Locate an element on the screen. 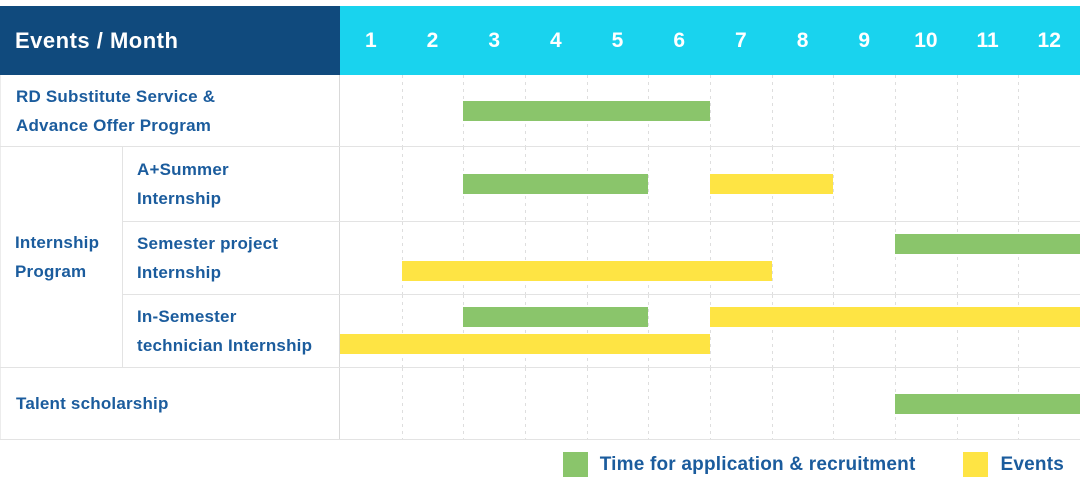 This screenshot has width=1080, height=494. row-label-a-summer-internship: A+Summer Internship is located at coordinates (231, 184).